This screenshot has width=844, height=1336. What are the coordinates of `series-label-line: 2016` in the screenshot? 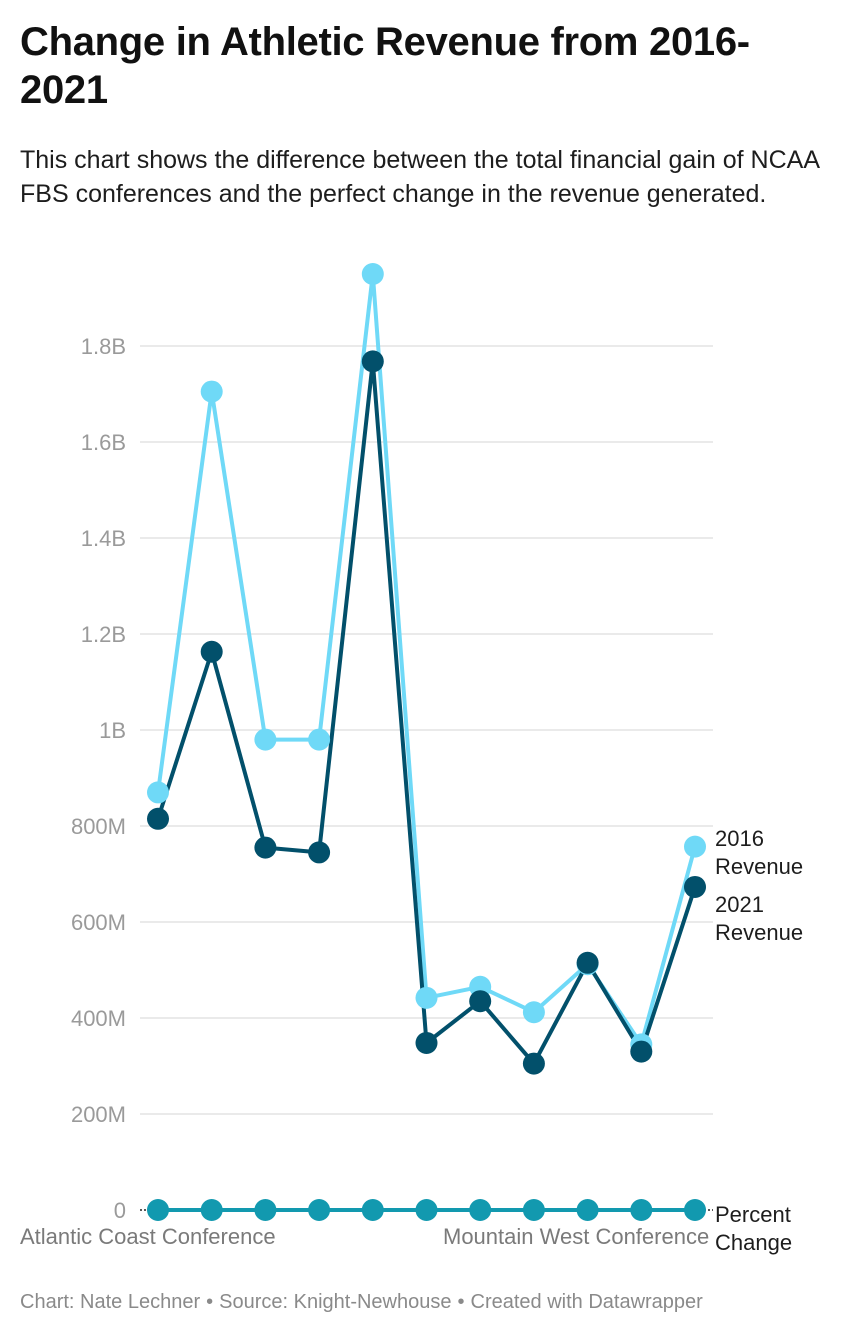 It's located at (739, 838).